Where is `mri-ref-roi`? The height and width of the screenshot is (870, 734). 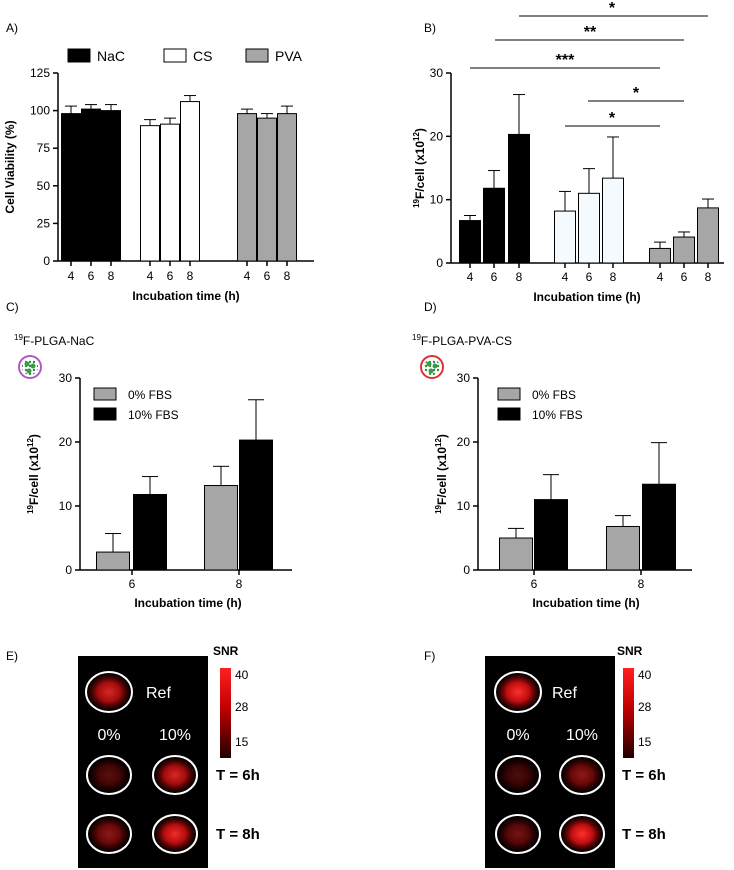
mri-ref-roi is located at coordinates (518, 692).